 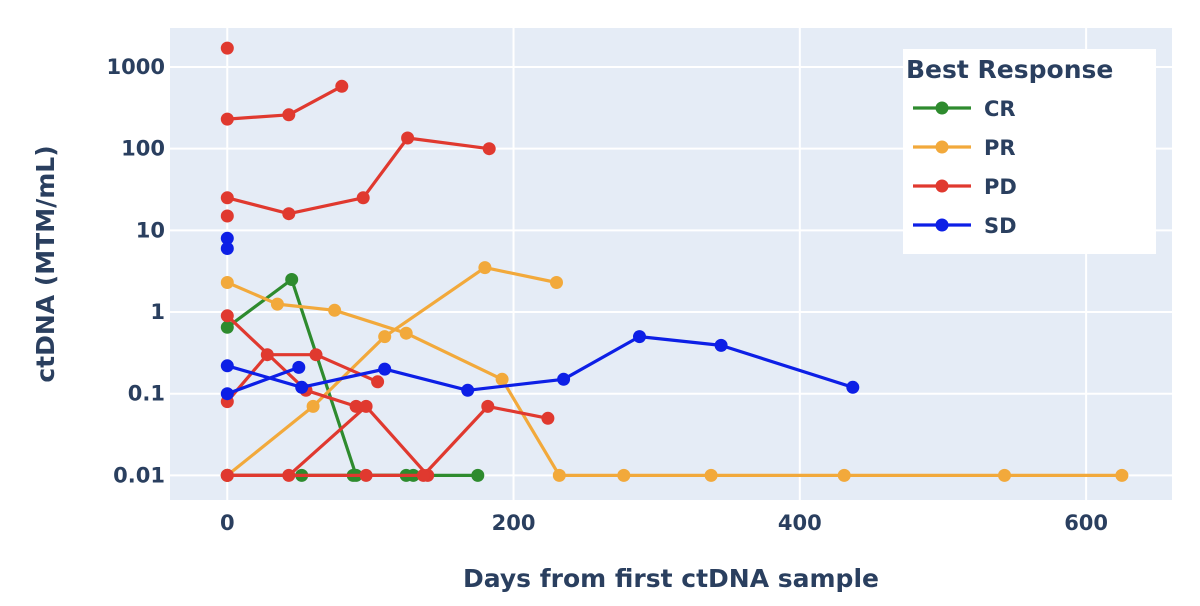 What do you see at coordinates (671, 578) in the screenshot?
I see `x-axis-title: Days from first ctDNA sample` at bounding box center [671, 578].